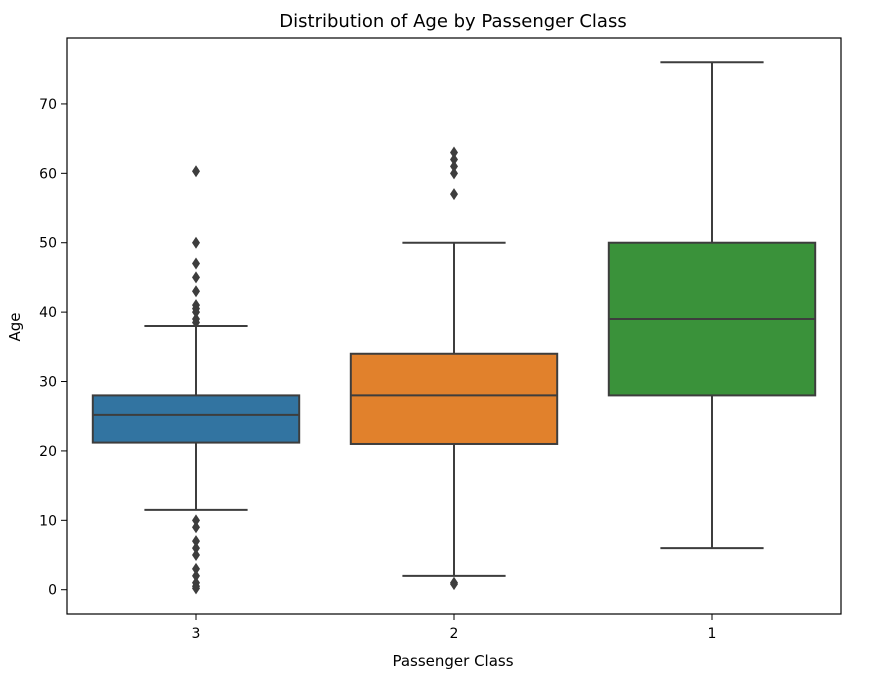 The image size is (884, 690). What do you see at coordinates (48, 174) in the screenshot?
I see `y-tick-label: 60` at bounding box center [48, 174].